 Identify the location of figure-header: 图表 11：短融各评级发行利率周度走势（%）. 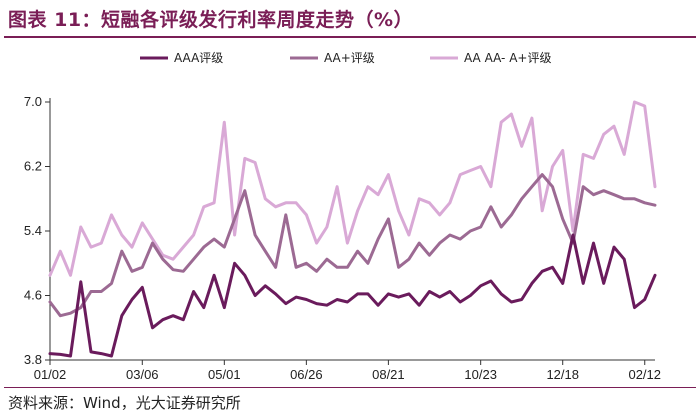
(350, 20).